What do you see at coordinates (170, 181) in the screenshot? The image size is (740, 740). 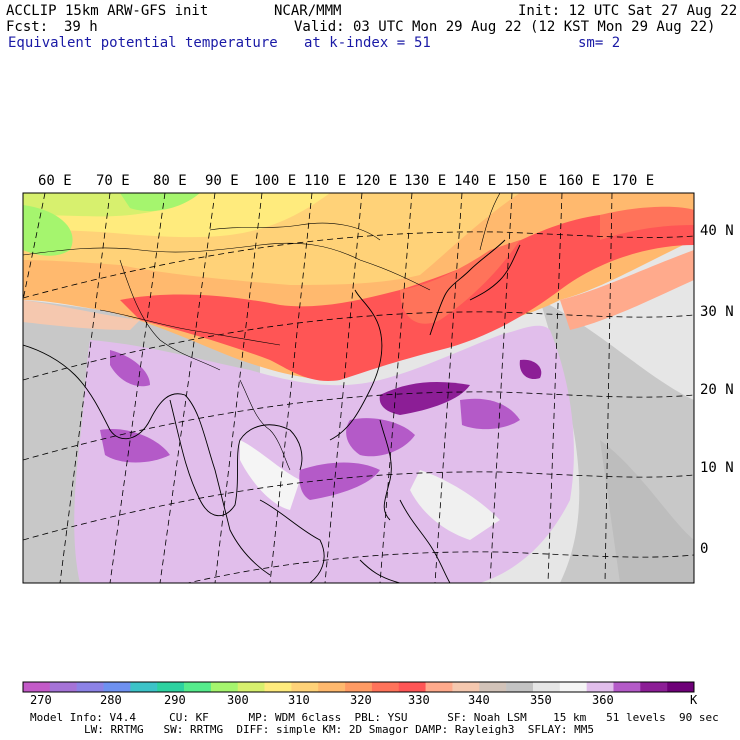 I see `lon-label: 80 E` at bounding box center [170, 181].